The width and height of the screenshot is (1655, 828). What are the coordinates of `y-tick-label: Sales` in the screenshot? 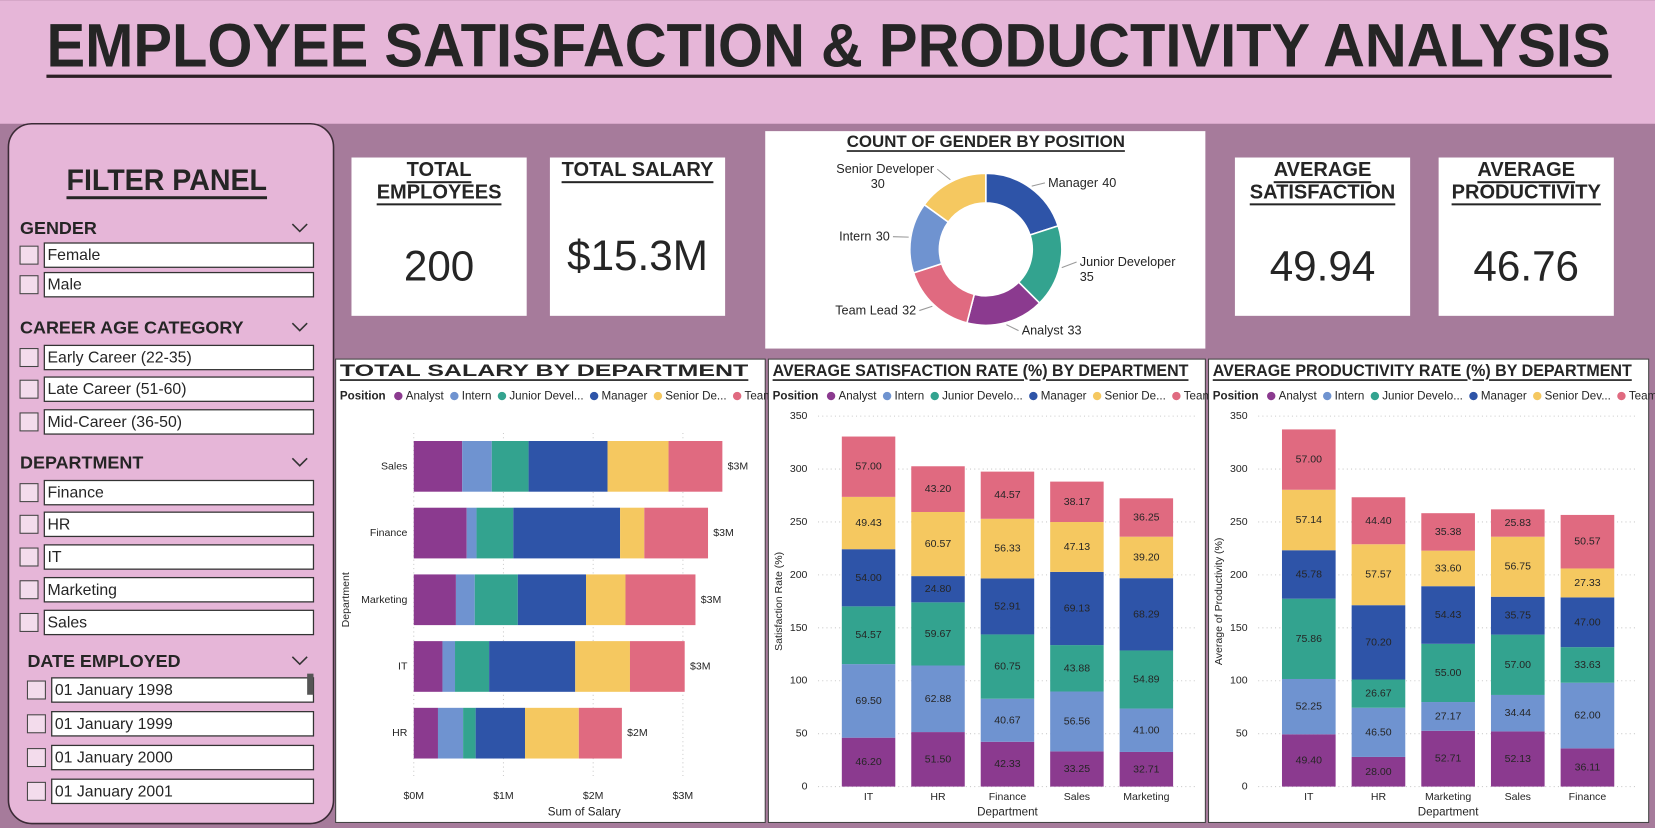 It's located at (394, 466).